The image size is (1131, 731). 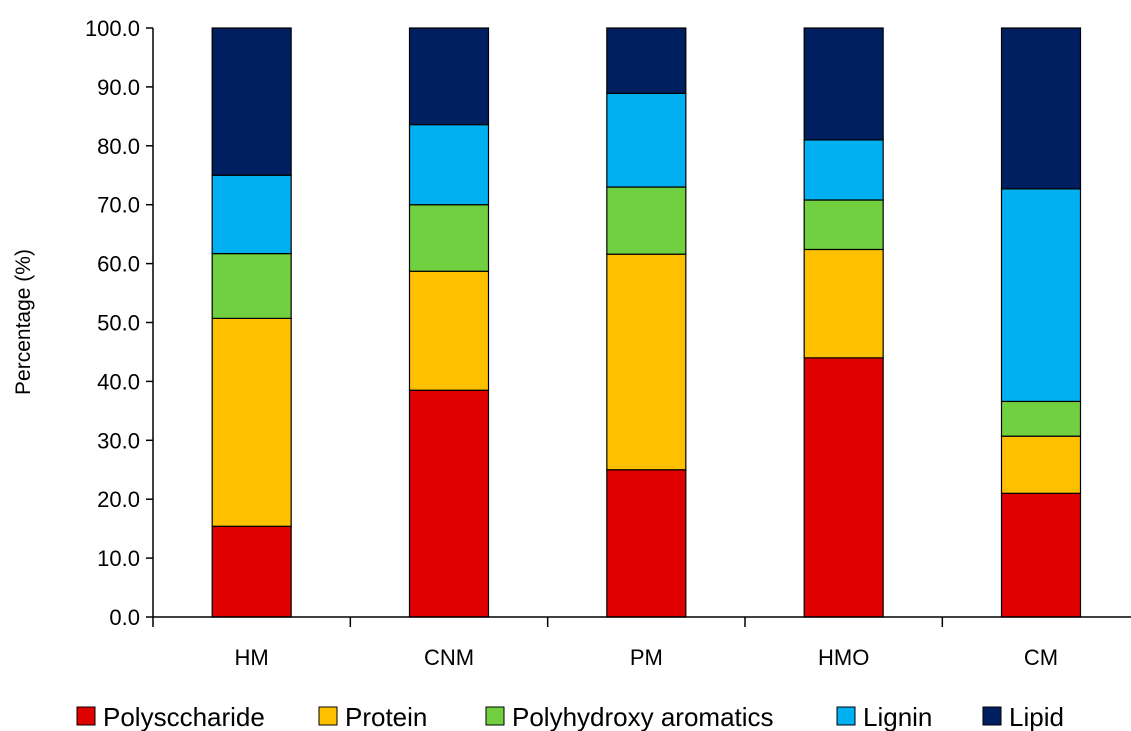 What do you see at coordinates (118, 205) in the screenshot?
I see `y-tick-label: 70.0` at bounding box center [118, 205].